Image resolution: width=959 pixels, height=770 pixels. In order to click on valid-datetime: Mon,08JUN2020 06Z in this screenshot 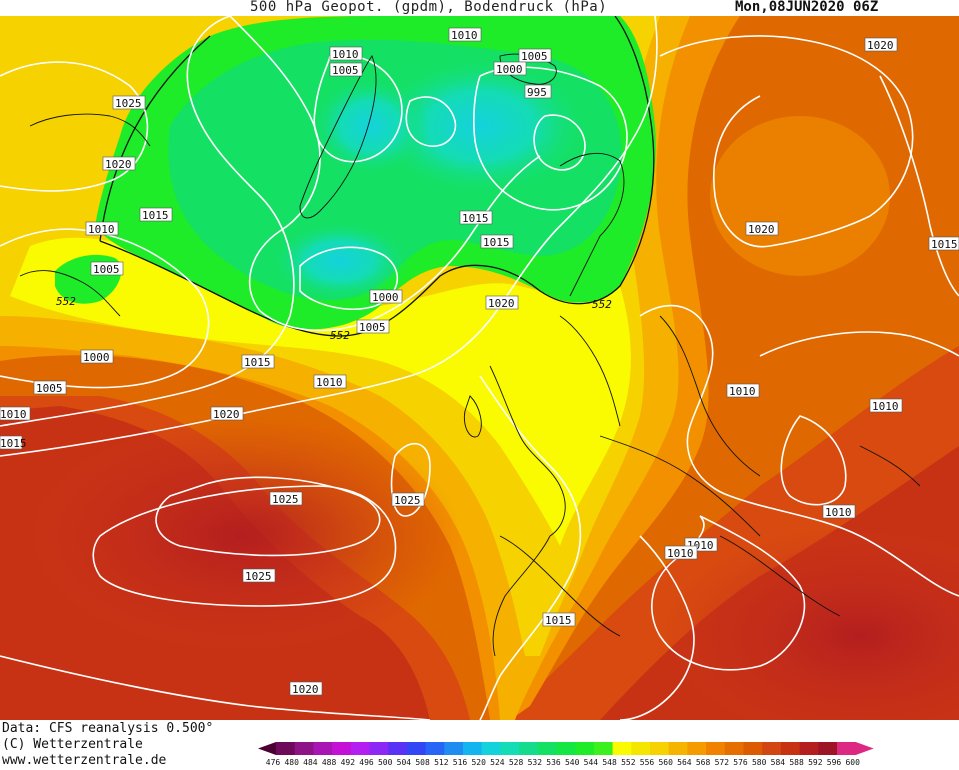, I will do `click(807, 7)`.